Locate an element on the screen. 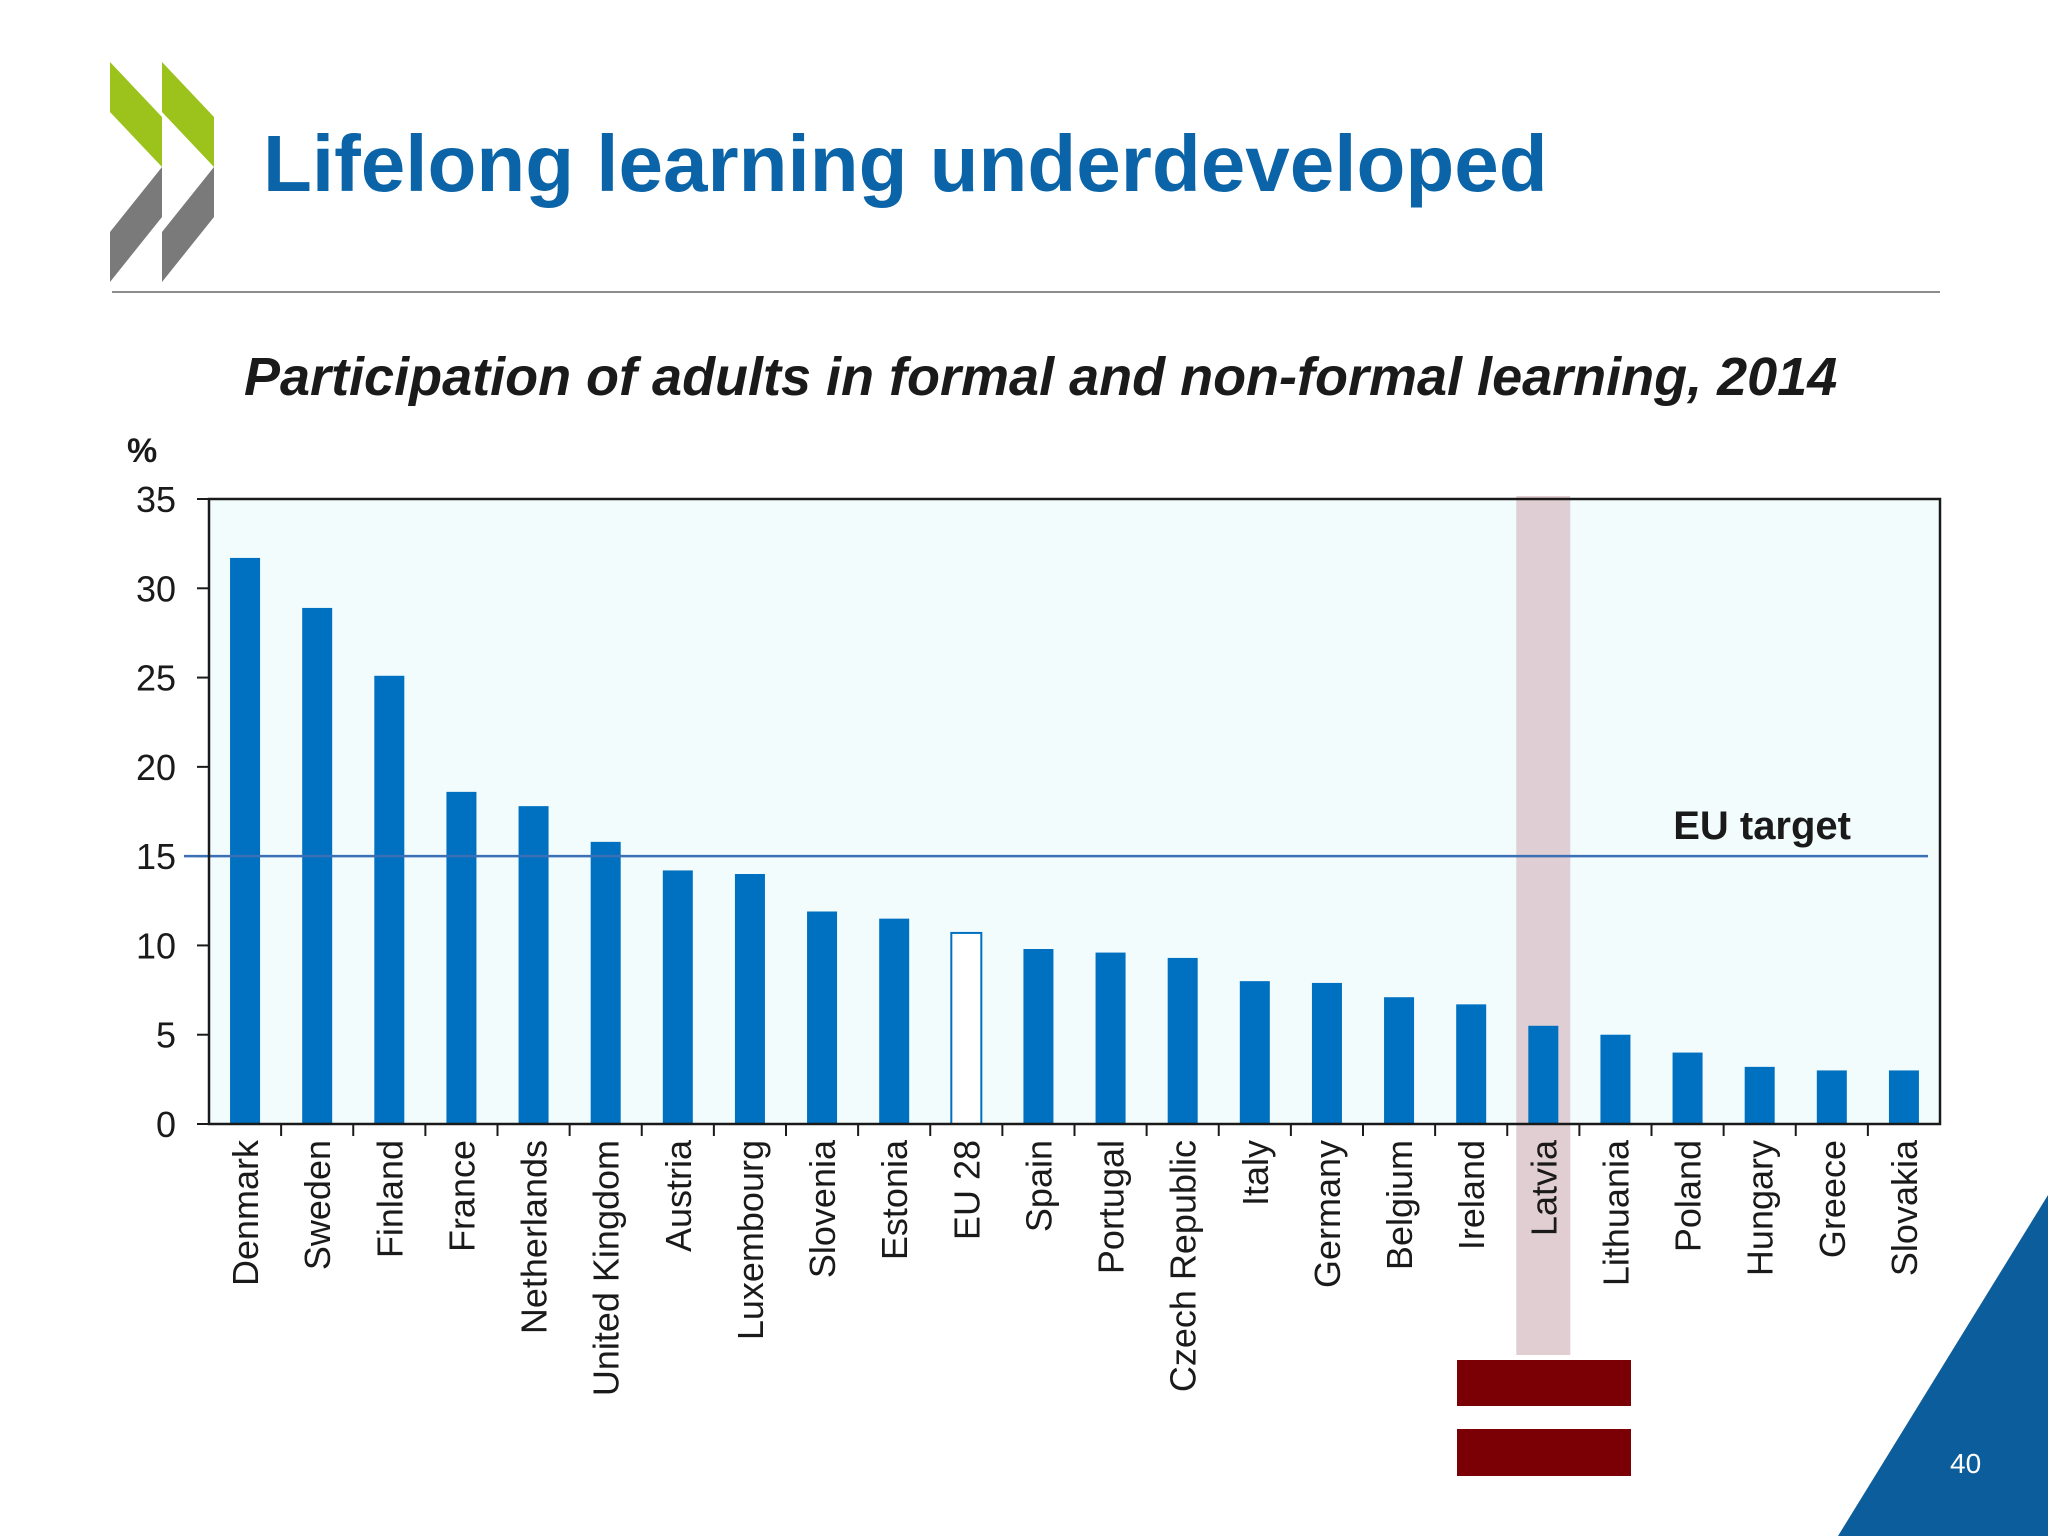 The height and width of the screenshot is (1536, 2048). bar-germany is located at coordinates (1326, 1053).